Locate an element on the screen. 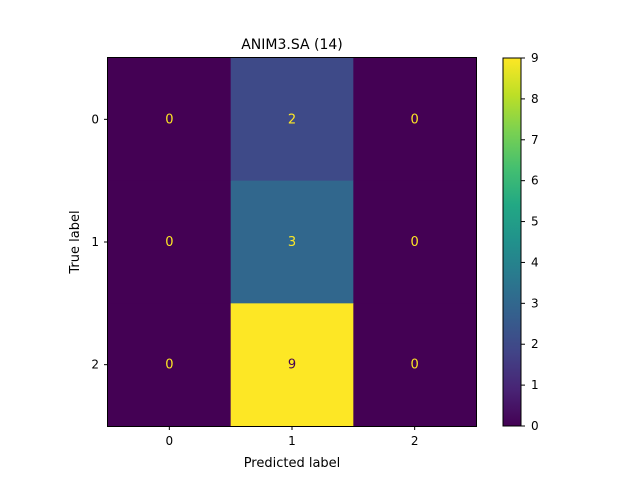 Image resolution: width=640 pixels, height=480 pixels. cell-value-label: 3 is located at coordinates (292, 242).